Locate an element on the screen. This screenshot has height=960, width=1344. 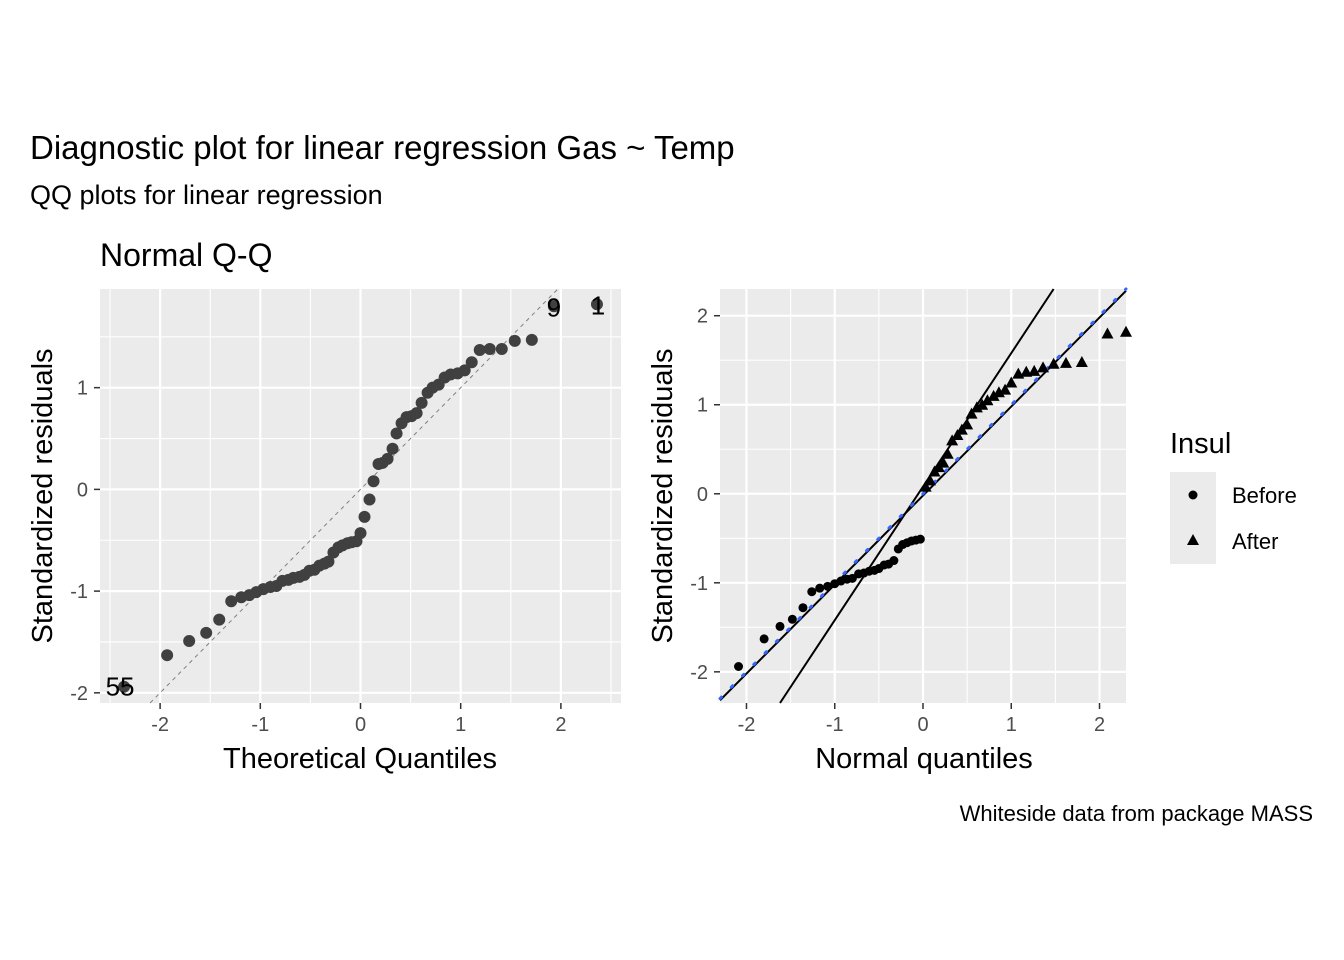
y-tick-label: 2 is located at coordinates (702, 317).